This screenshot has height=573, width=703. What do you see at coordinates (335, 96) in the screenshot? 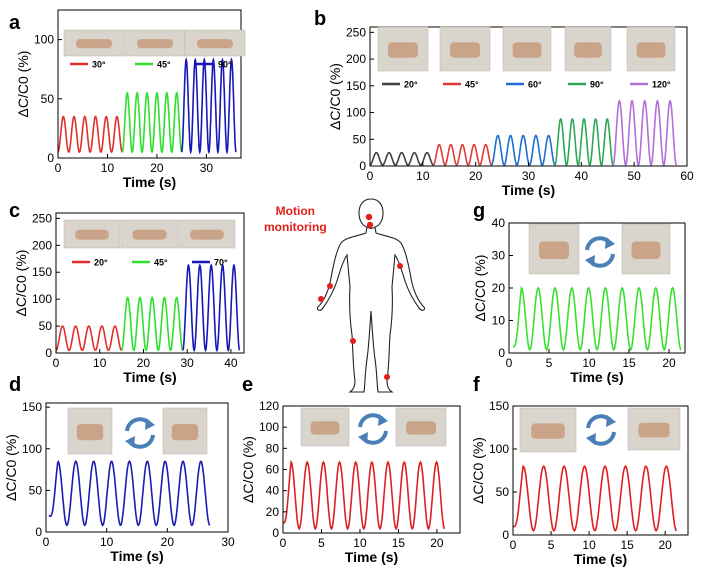
I see `y-axis-label-b: ΔC/C0 (%)` at bounding box center [335, 96].